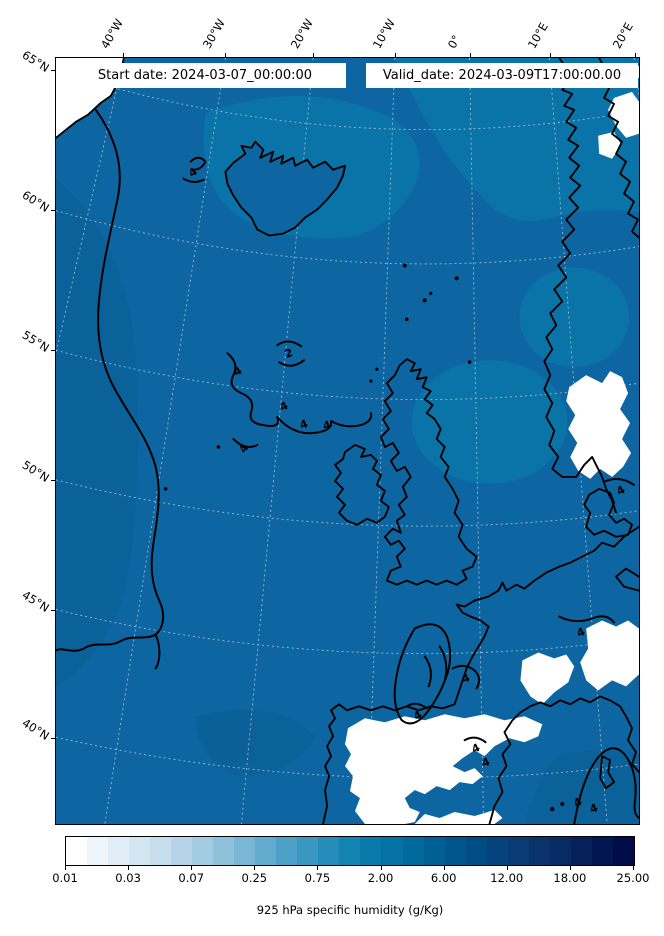  Describe the element at coordinates (65, 878) in the screenshot. I see `colorbar-tick-label: 0.01` at that location.